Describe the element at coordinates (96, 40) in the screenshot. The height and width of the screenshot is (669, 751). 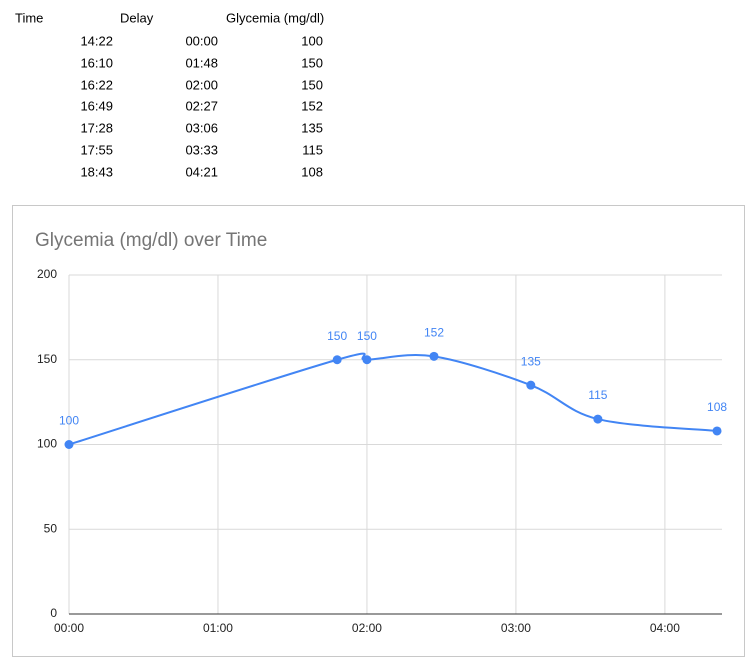
I see `table-cell: 14:22` at that location.